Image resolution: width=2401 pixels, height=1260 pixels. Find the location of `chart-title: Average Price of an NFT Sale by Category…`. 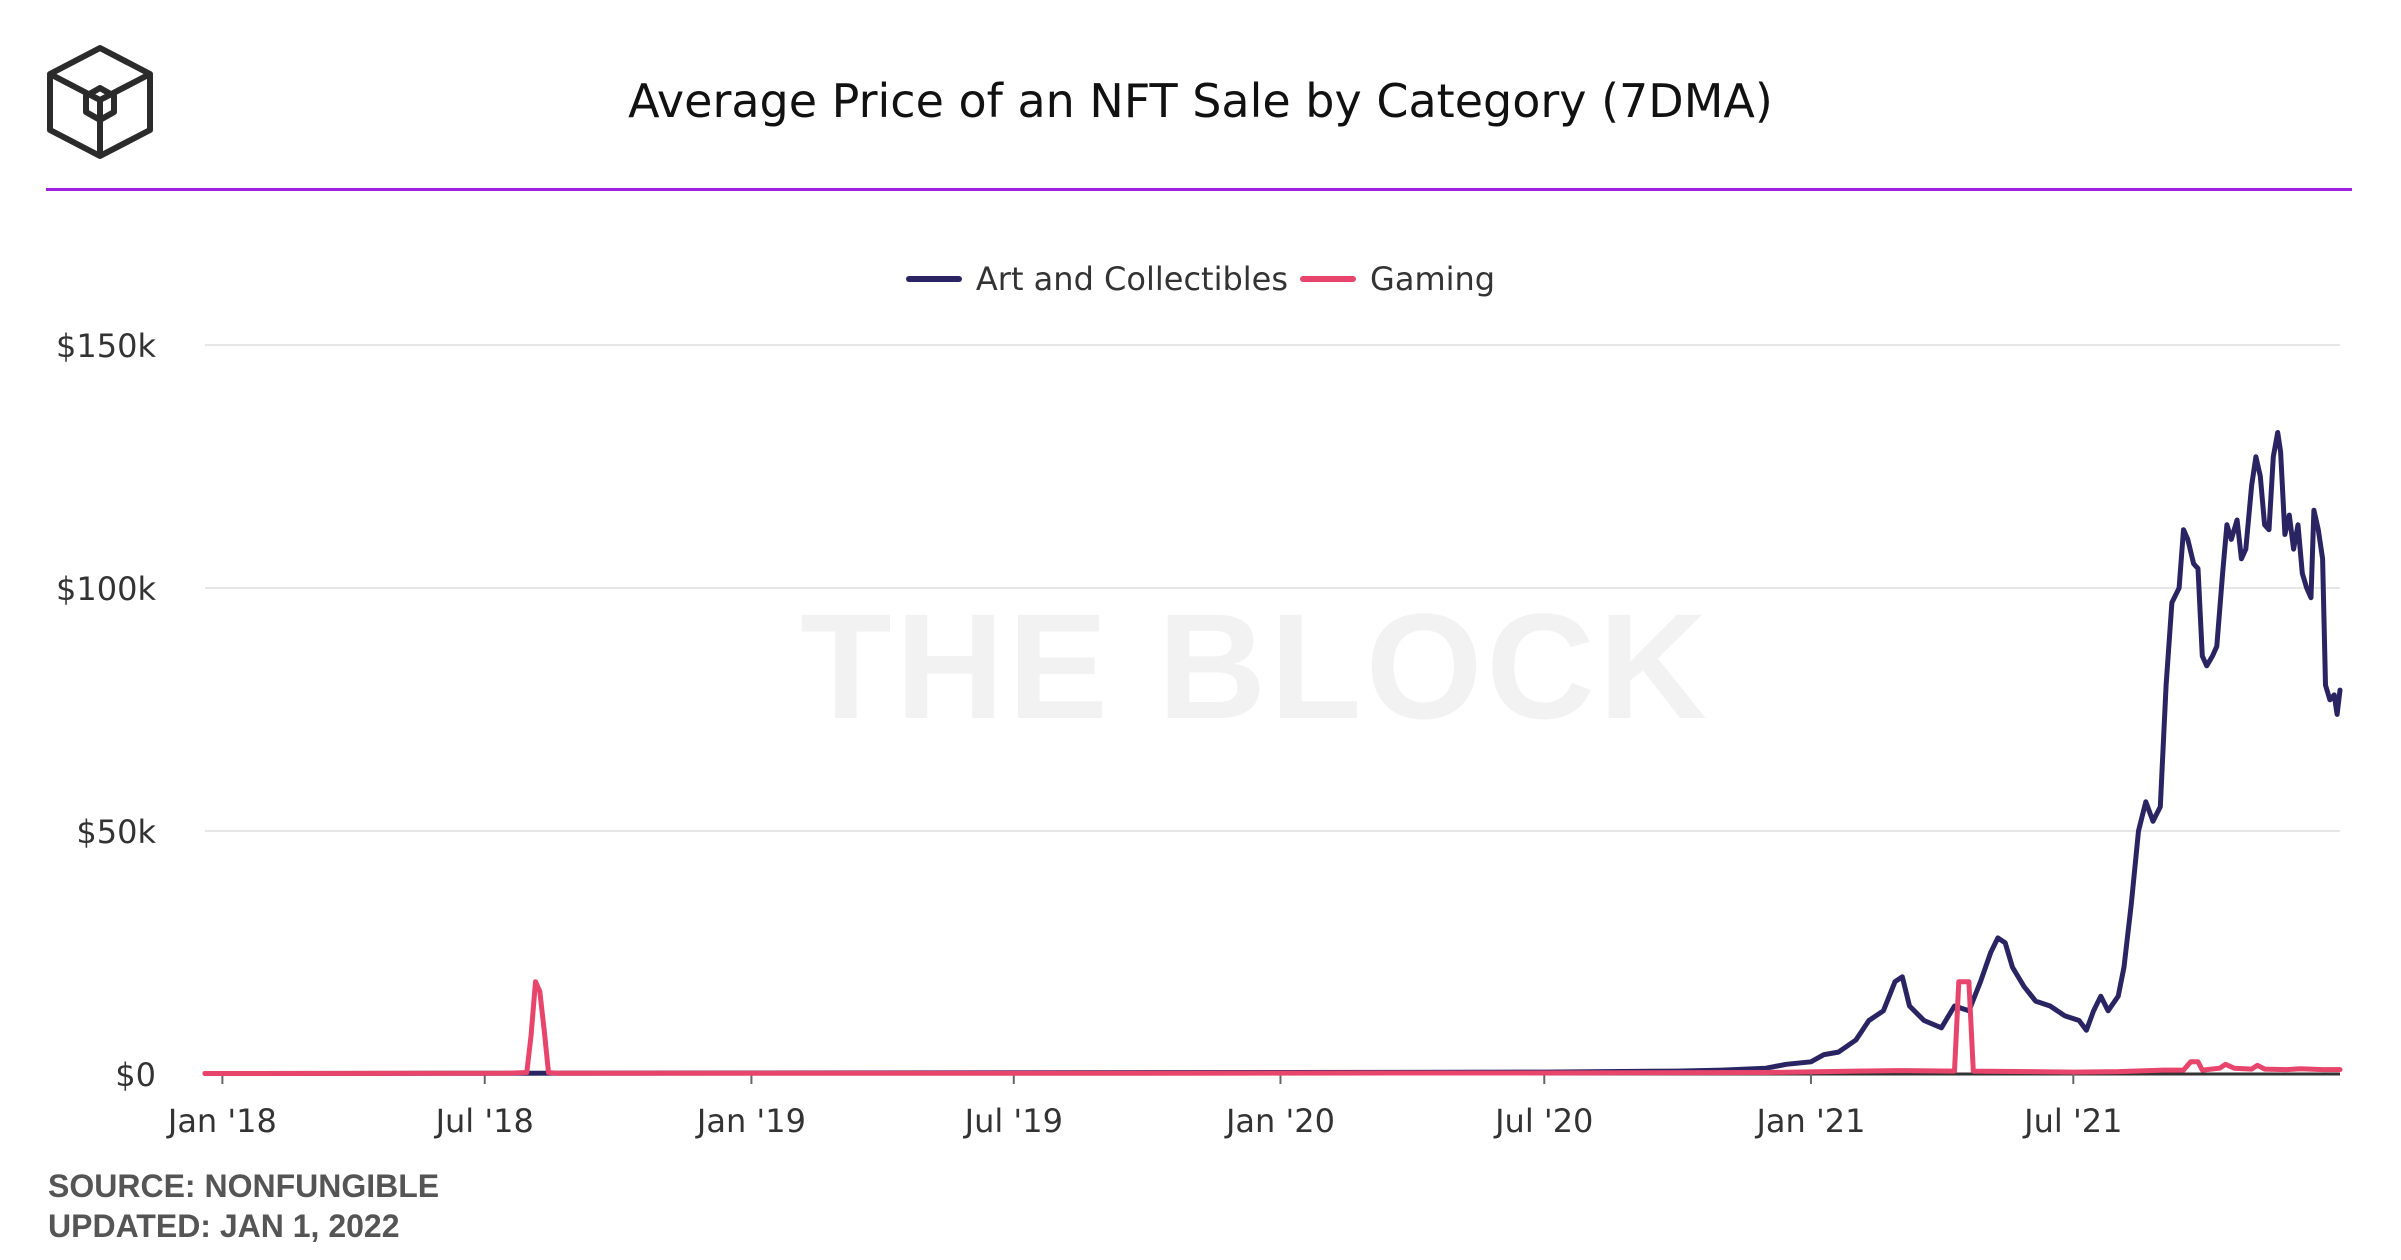

chart-title: Average Price of an NFT Sale by Category… is located at coordinates (1200, 101).